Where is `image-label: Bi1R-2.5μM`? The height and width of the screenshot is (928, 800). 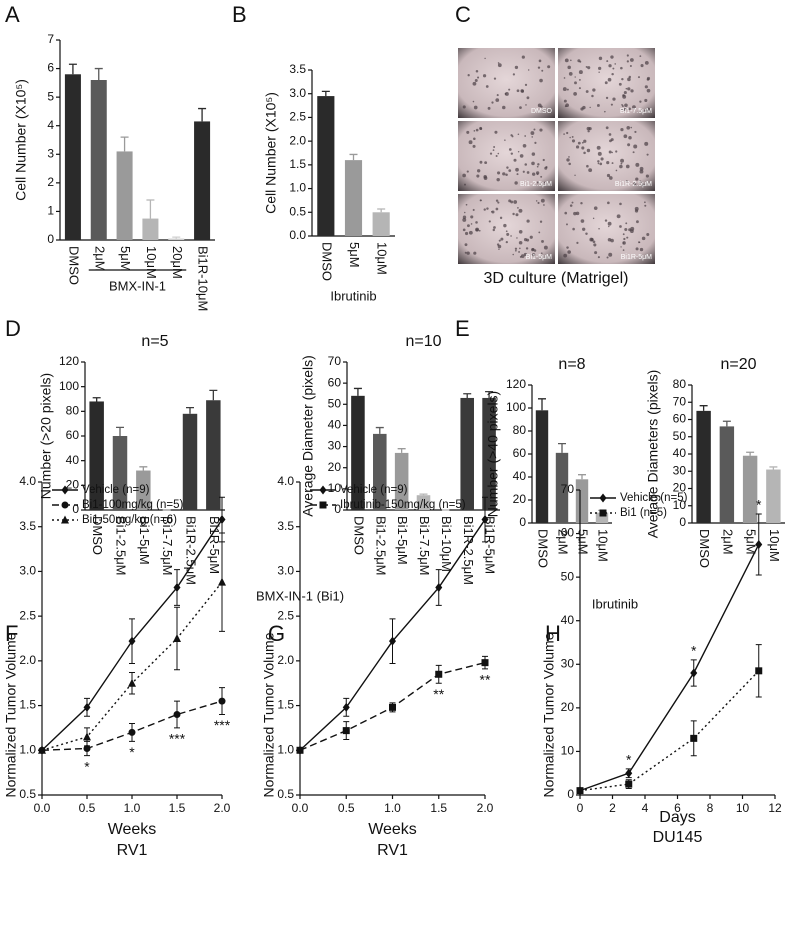
image-label: Bi1R-2.5μM is located at coordinates (633, 184).